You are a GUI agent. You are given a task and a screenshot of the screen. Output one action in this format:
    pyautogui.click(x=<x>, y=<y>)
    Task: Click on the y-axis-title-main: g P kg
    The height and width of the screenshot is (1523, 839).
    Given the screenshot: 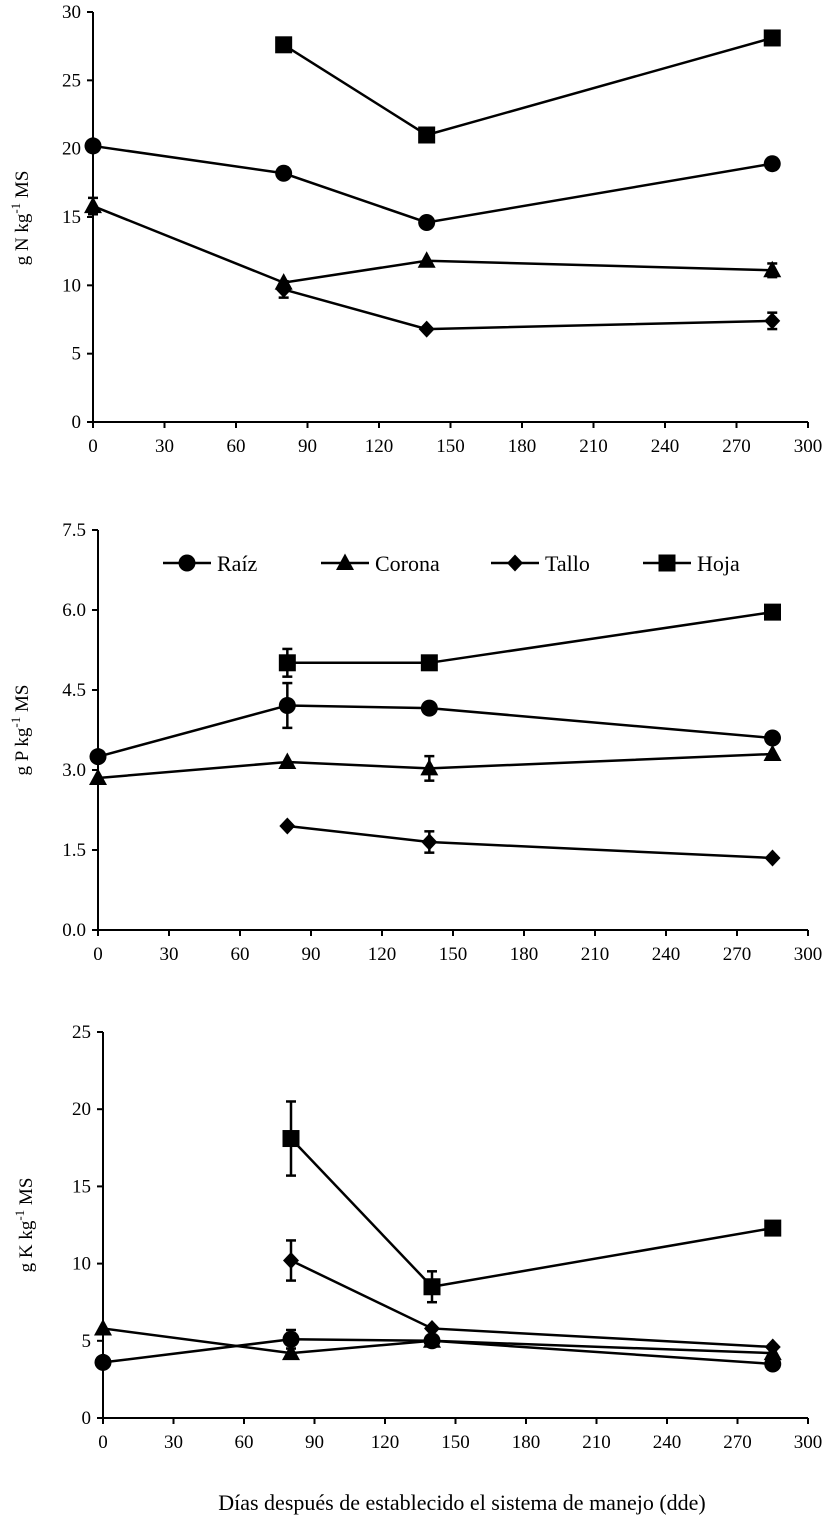 What is the action you would take?
    pyautogui.click(x=22, y=751)
    